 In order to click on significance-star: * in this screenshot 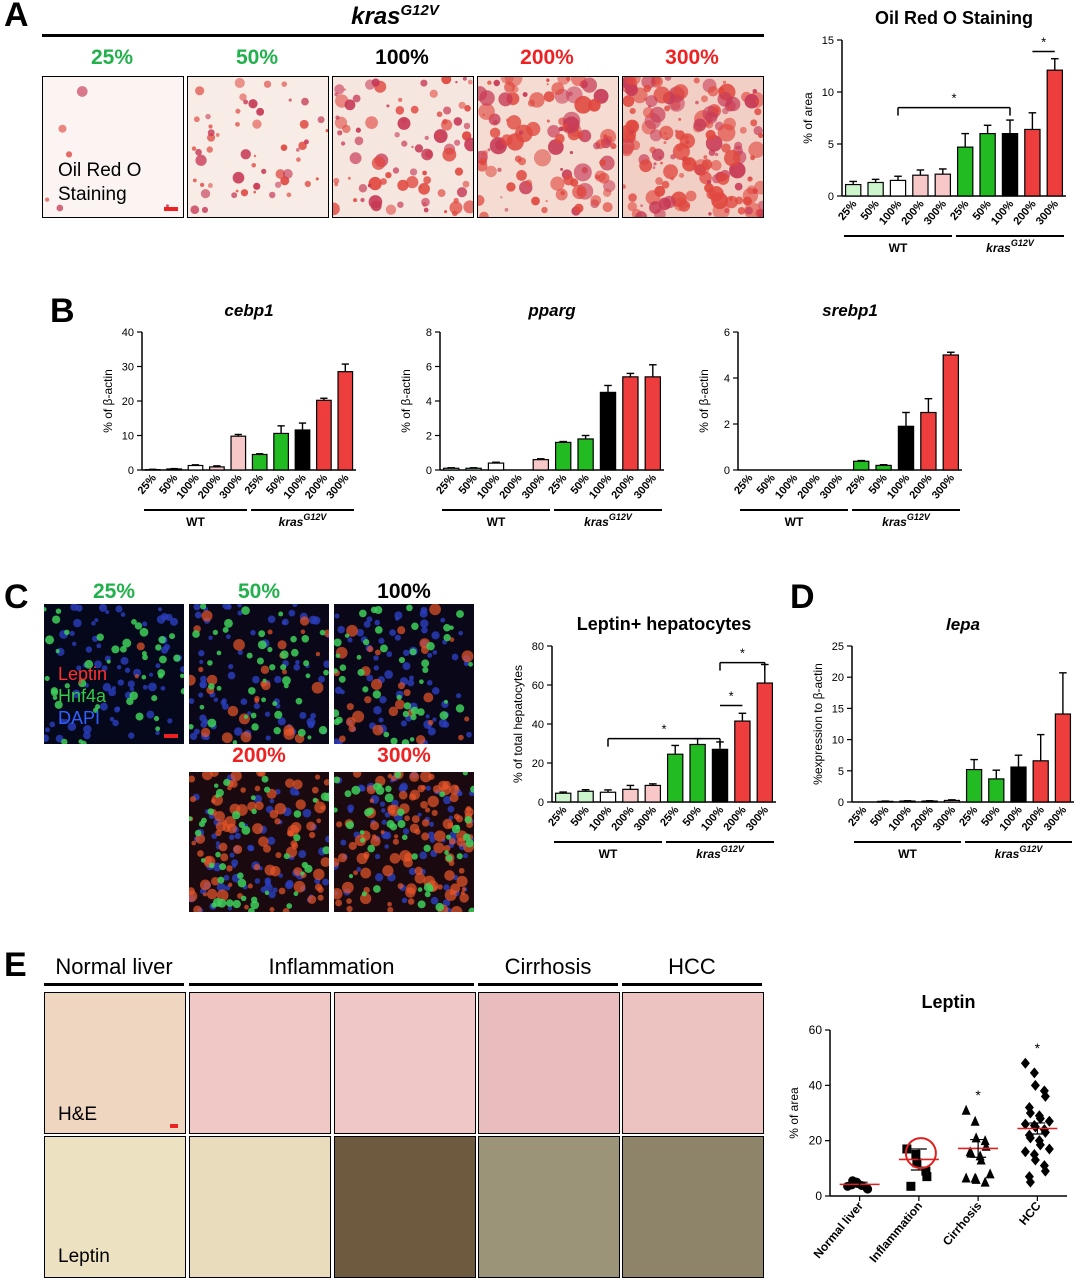, I will do `click(742, 653)`.